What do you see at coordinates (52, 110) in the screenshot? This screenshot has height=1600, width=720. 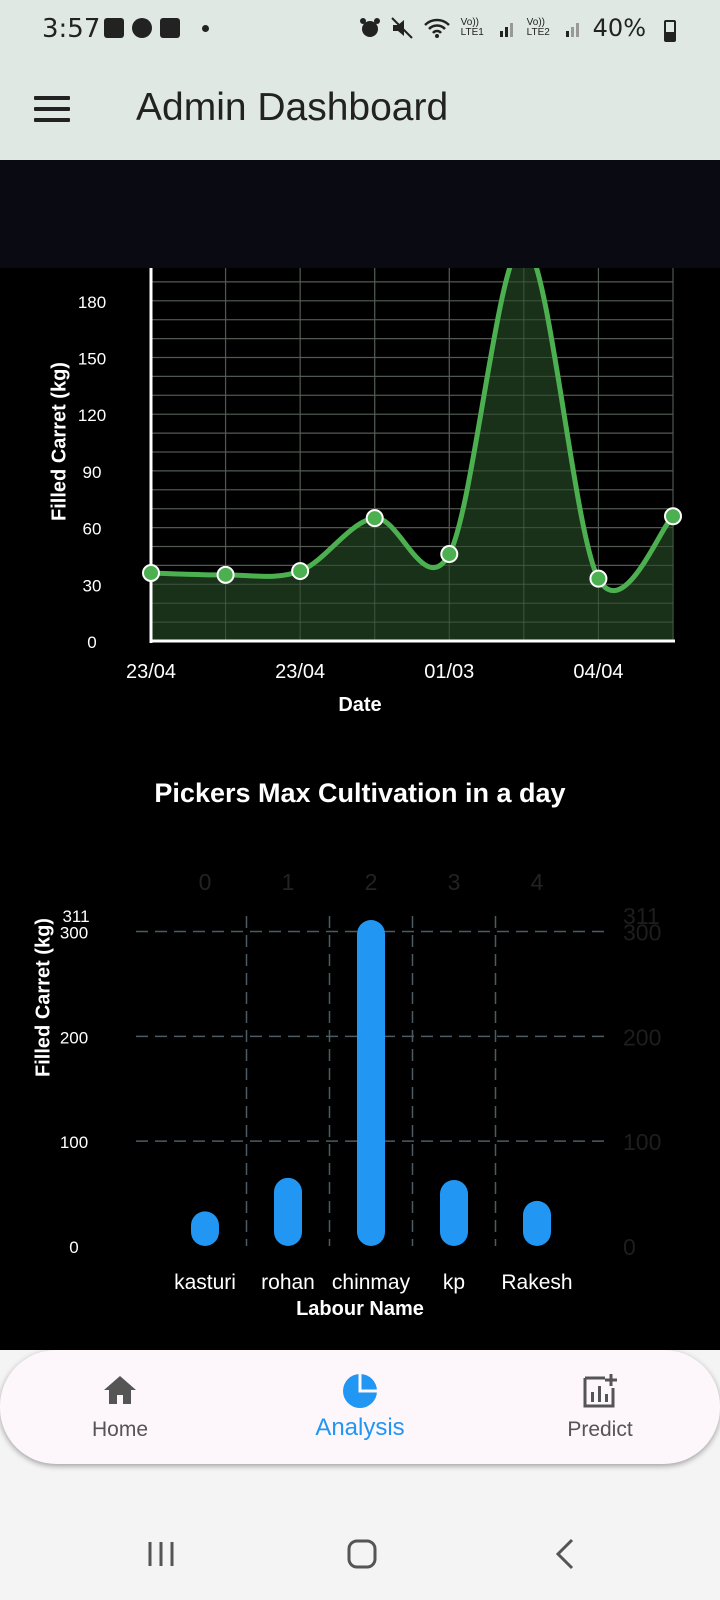 I see `menu-icon` at bounding box center [52, 110].